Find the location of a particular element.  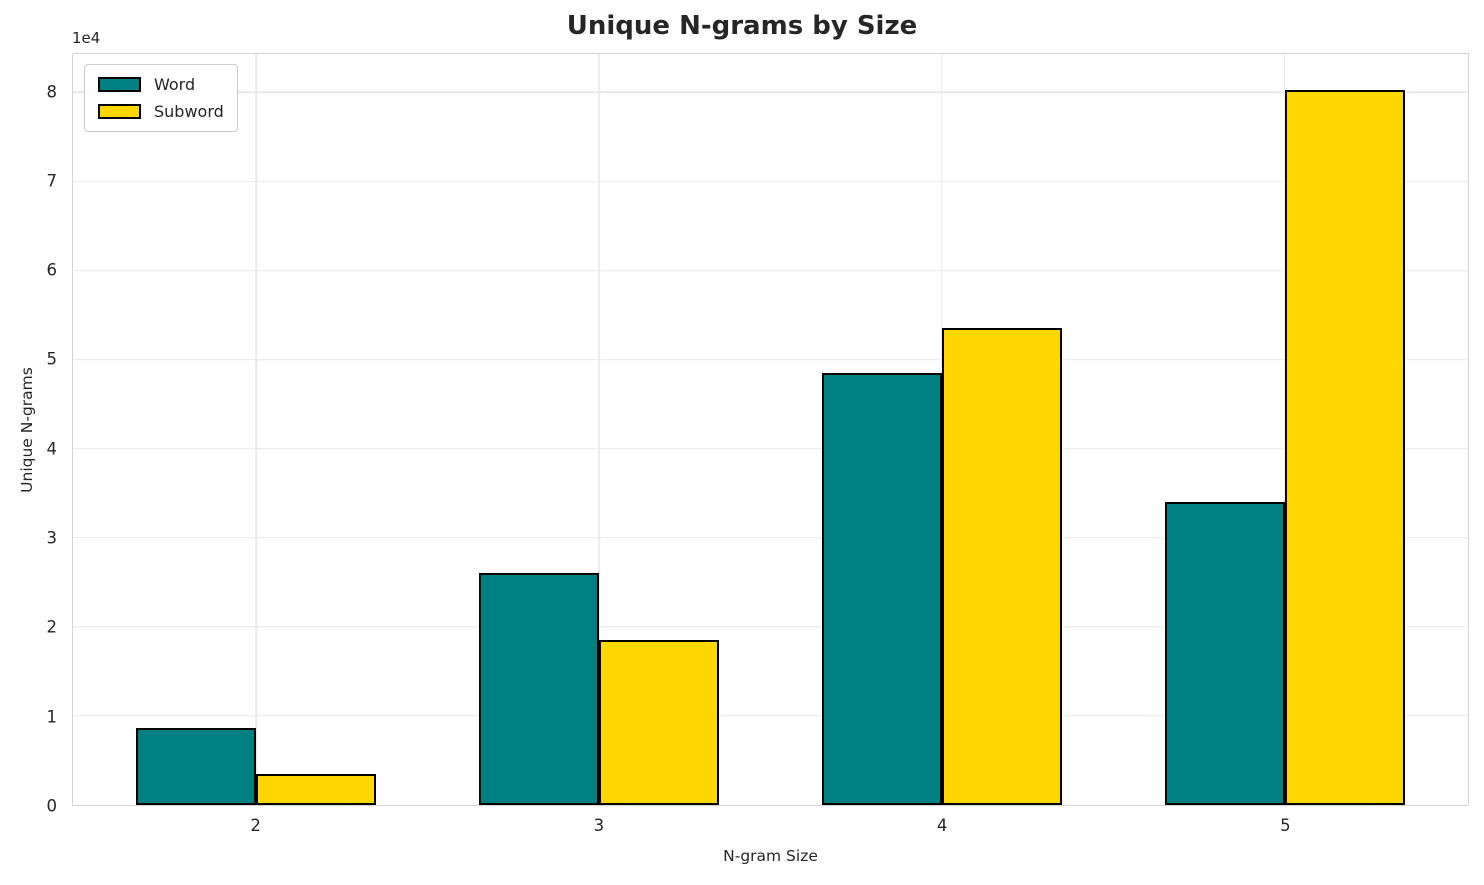

legend-entry: Word is located at coordinates (161, 84).